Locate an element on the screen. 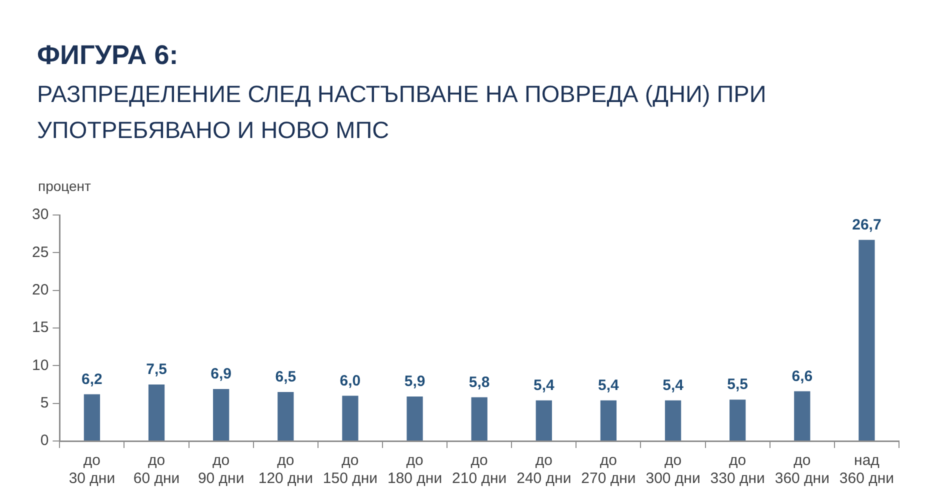 The width and height of the screenshot is (946, 504). data-label: 6,6 is located at coordinates (802, 376).